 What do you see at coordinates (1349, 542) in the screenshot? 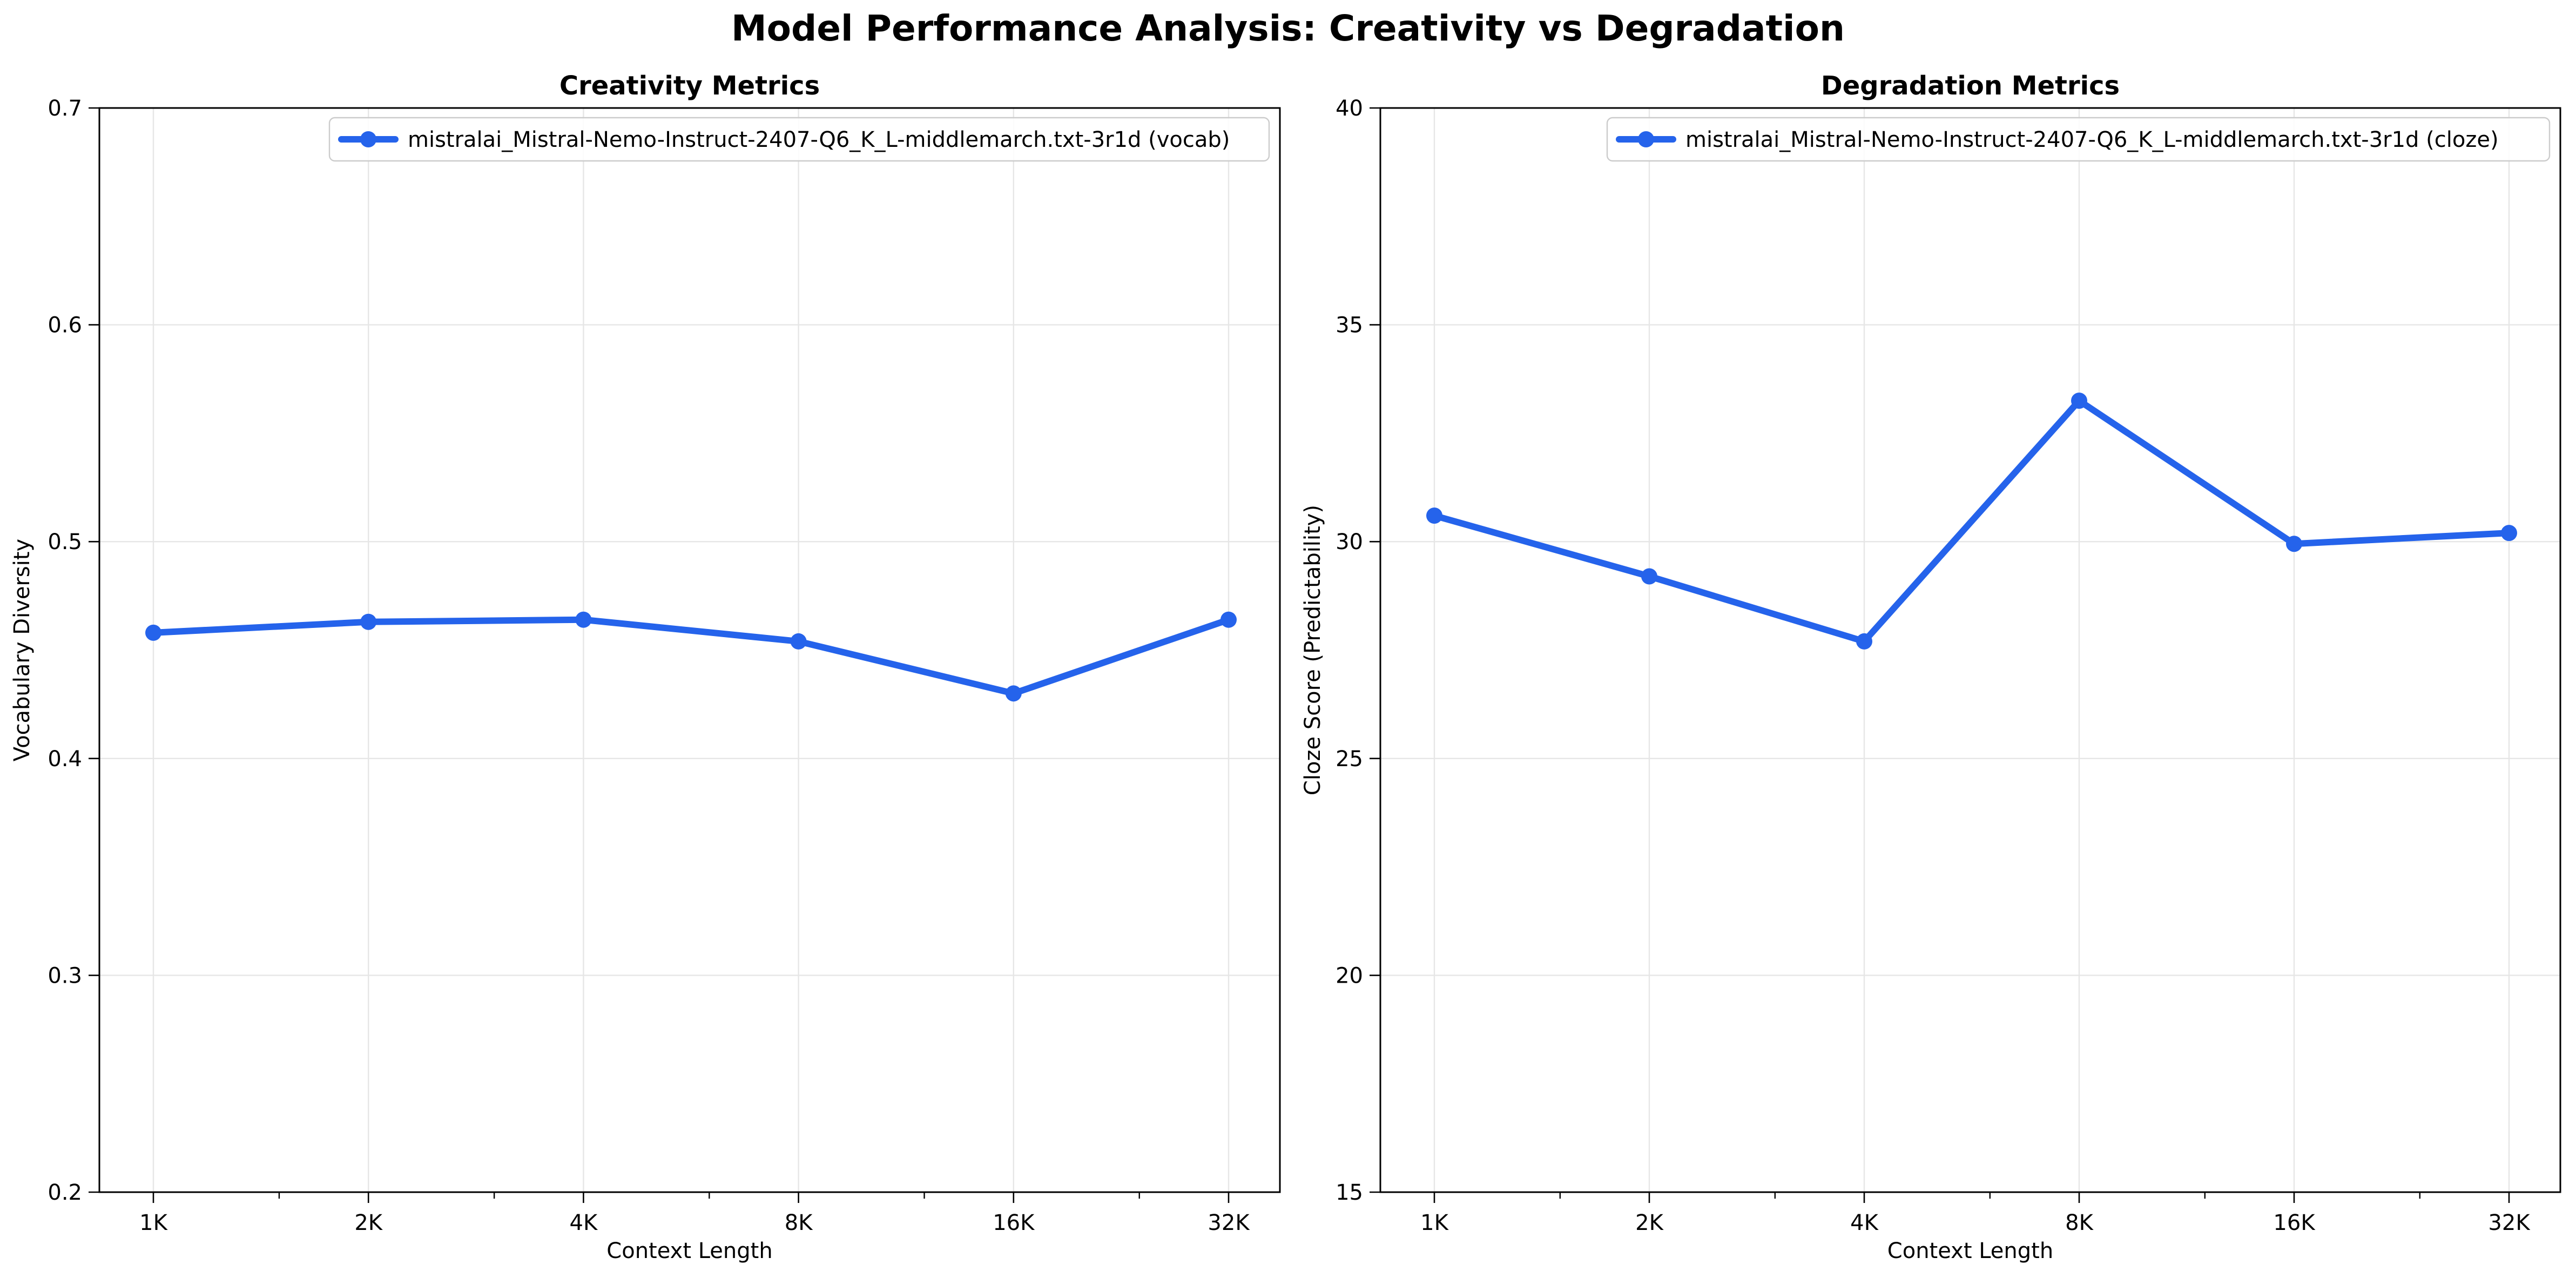
I see `y-tick-label: 30` at bounding box center [1349, 542].